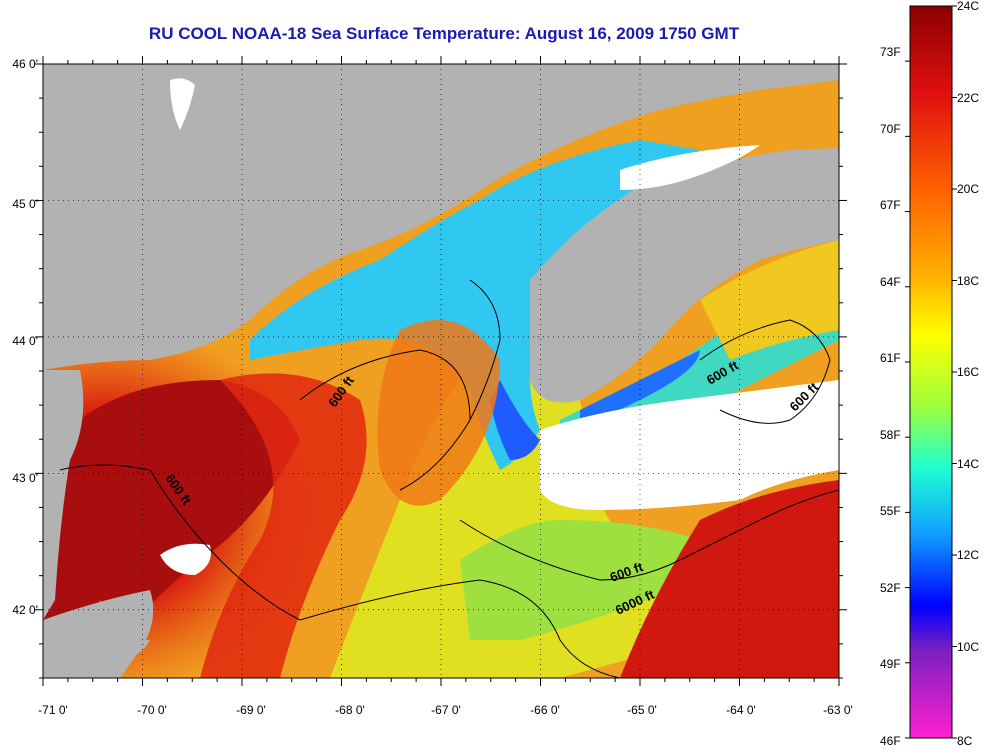 The height and width of the screenshot is (754, 984). What do you see at coordinates (968, 372) in the screenshot?
I see `colorbar-c-label: 16C` at bounding box center [968, 372].